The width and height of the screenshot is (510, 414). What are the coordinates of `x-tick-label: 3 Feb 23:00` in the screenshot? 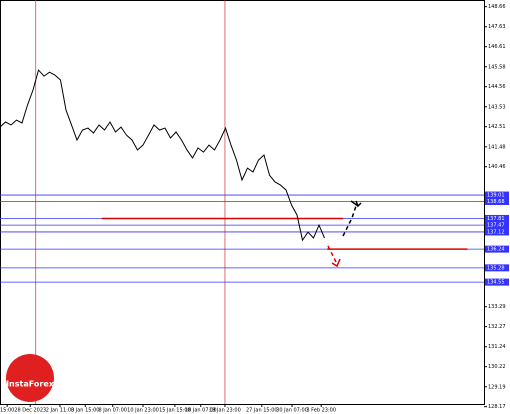 It's located at (321, 411).